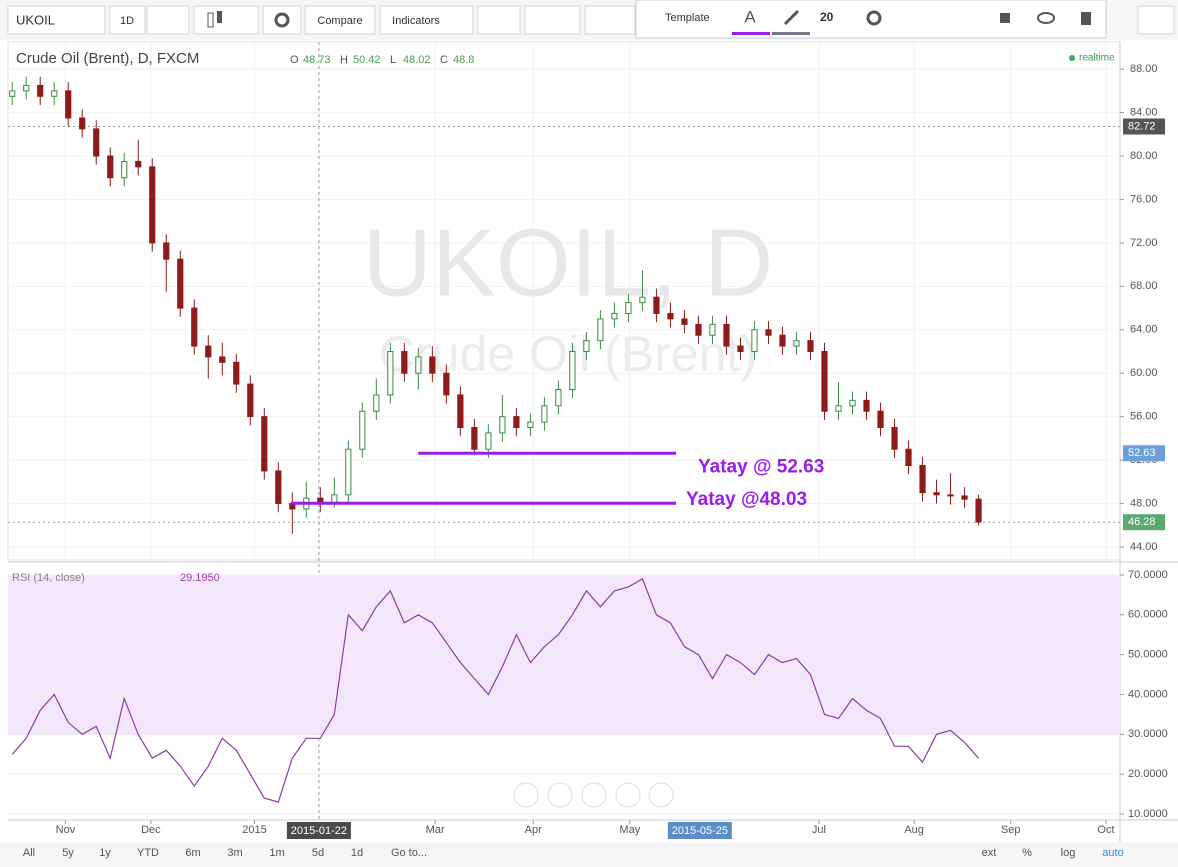 The image size is (1178, 867). Describe the element at coordinates (1144, 373) in the screenshot. I see `y-tick-label: 60.00` at that location.